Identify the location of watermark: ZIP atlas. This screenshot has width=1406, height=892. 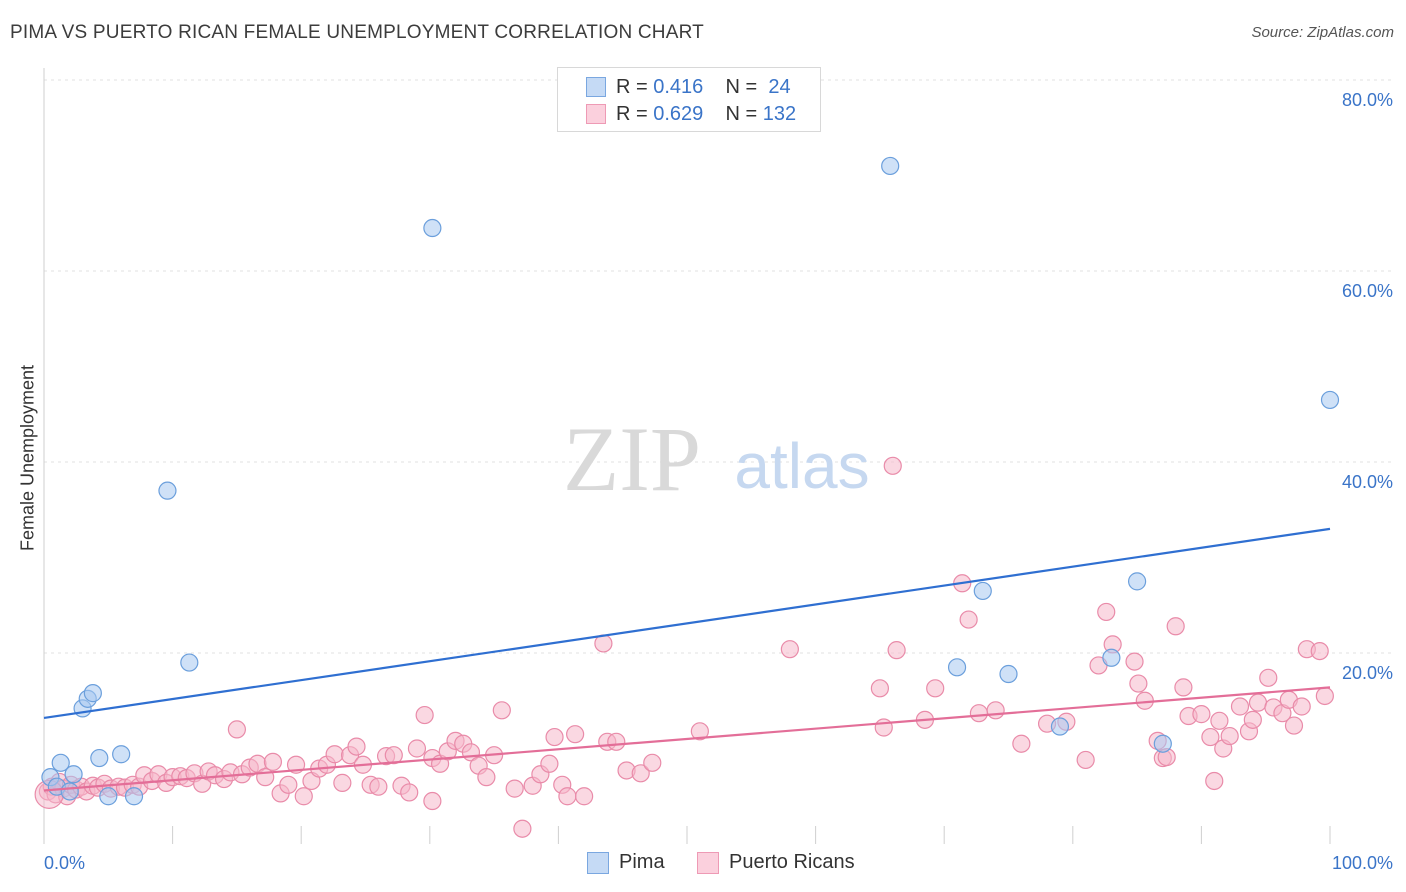
(716, 459).